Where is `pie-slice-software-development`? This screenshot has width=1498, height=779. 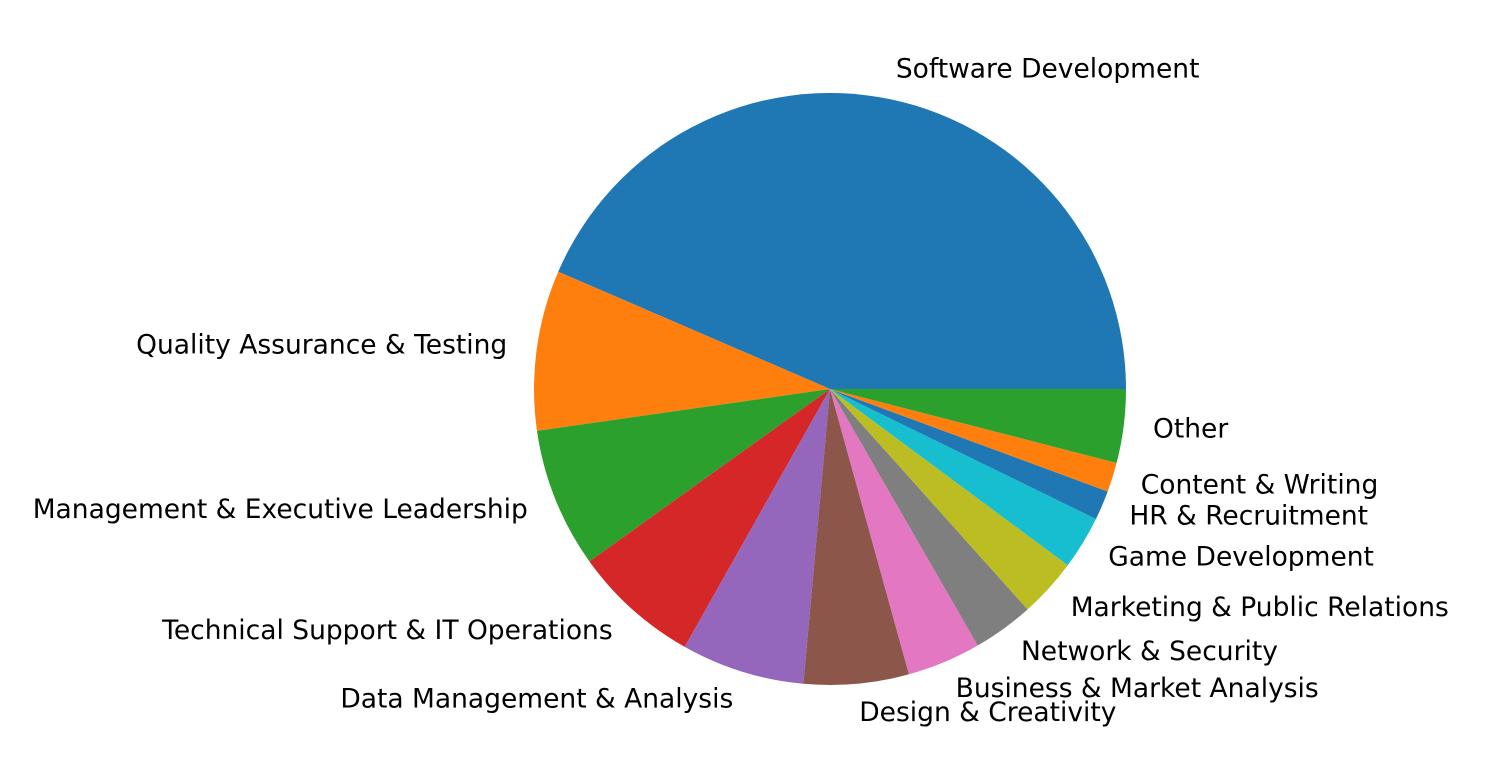
pie-slice-software-development is located at coordinates (842, 240).